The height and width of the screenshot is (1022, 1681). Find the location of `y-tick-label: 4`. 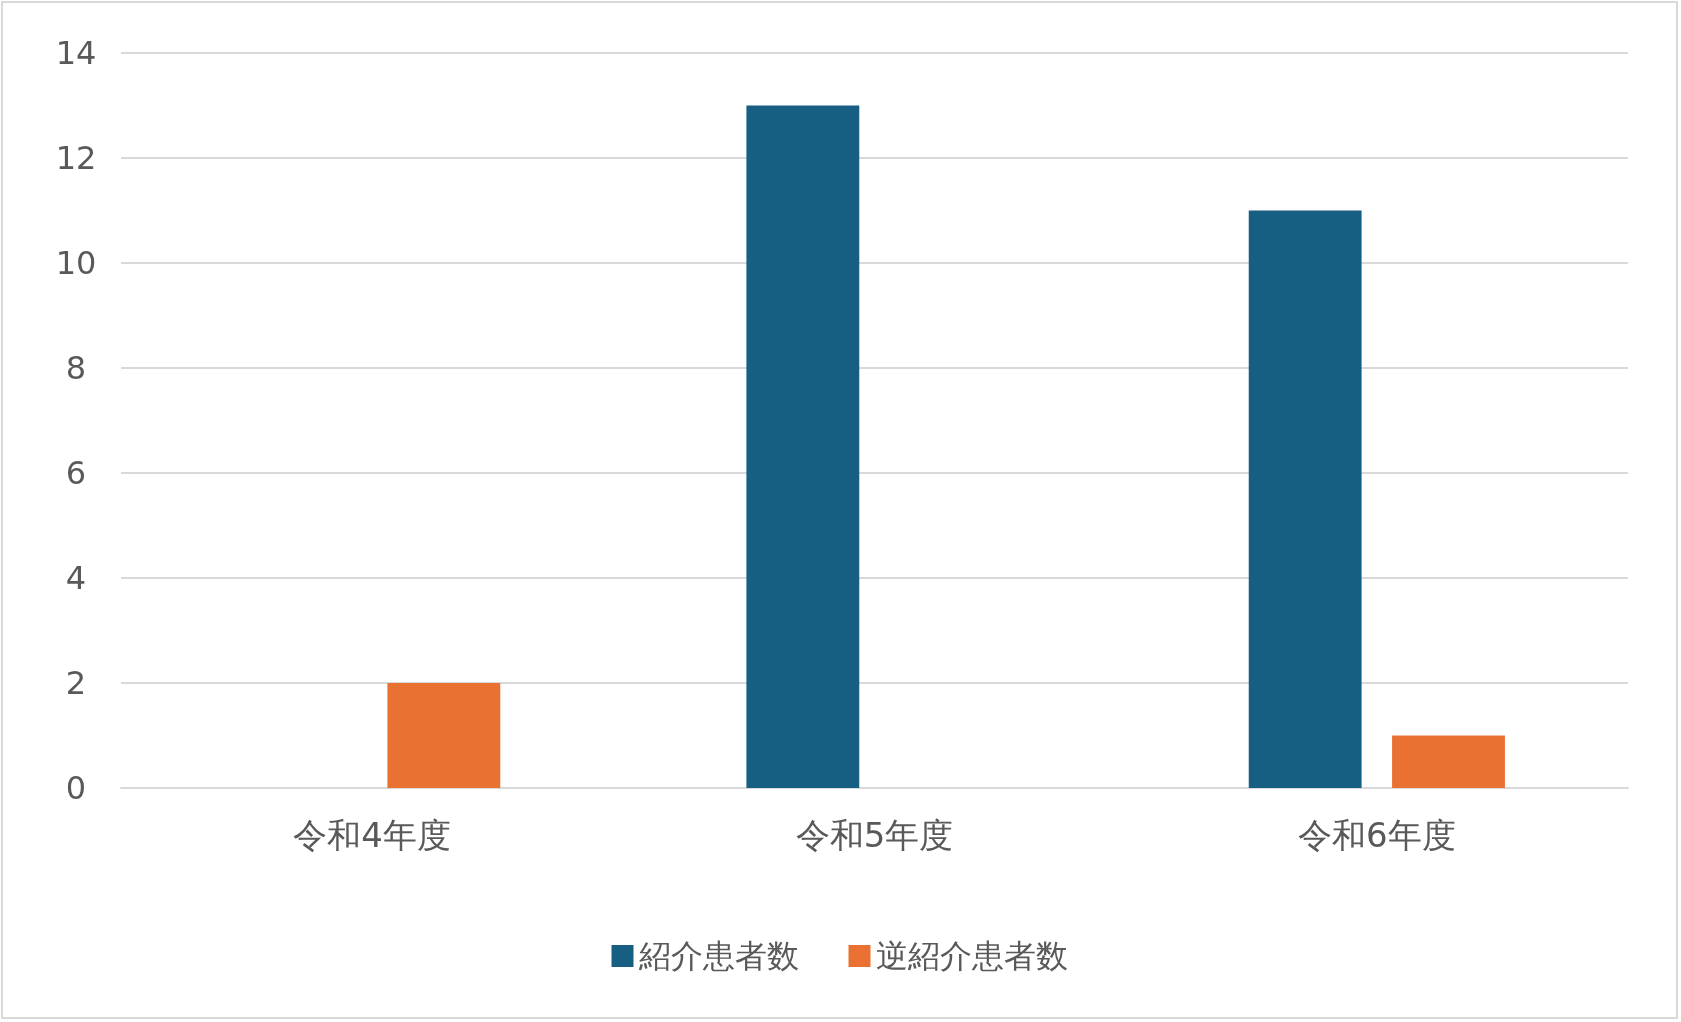

y-tick-label: 4 is located at coordinates (76, 578).